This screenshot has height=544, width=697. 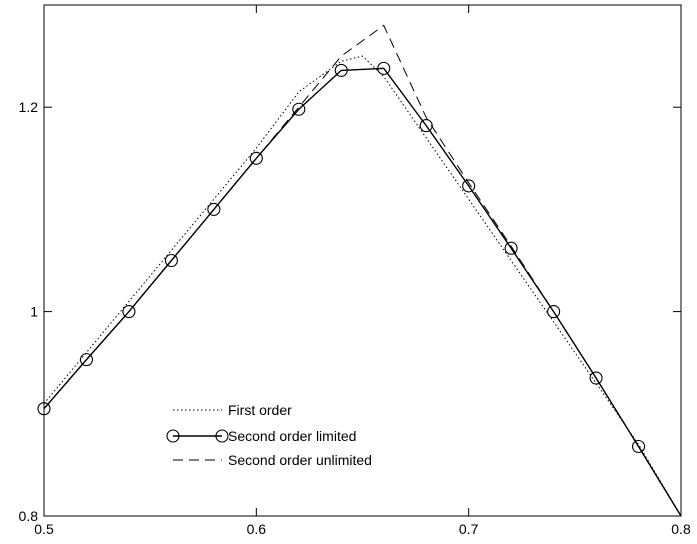 I want to click on y-tick-label: 1.2, so click(x=29, y=107).